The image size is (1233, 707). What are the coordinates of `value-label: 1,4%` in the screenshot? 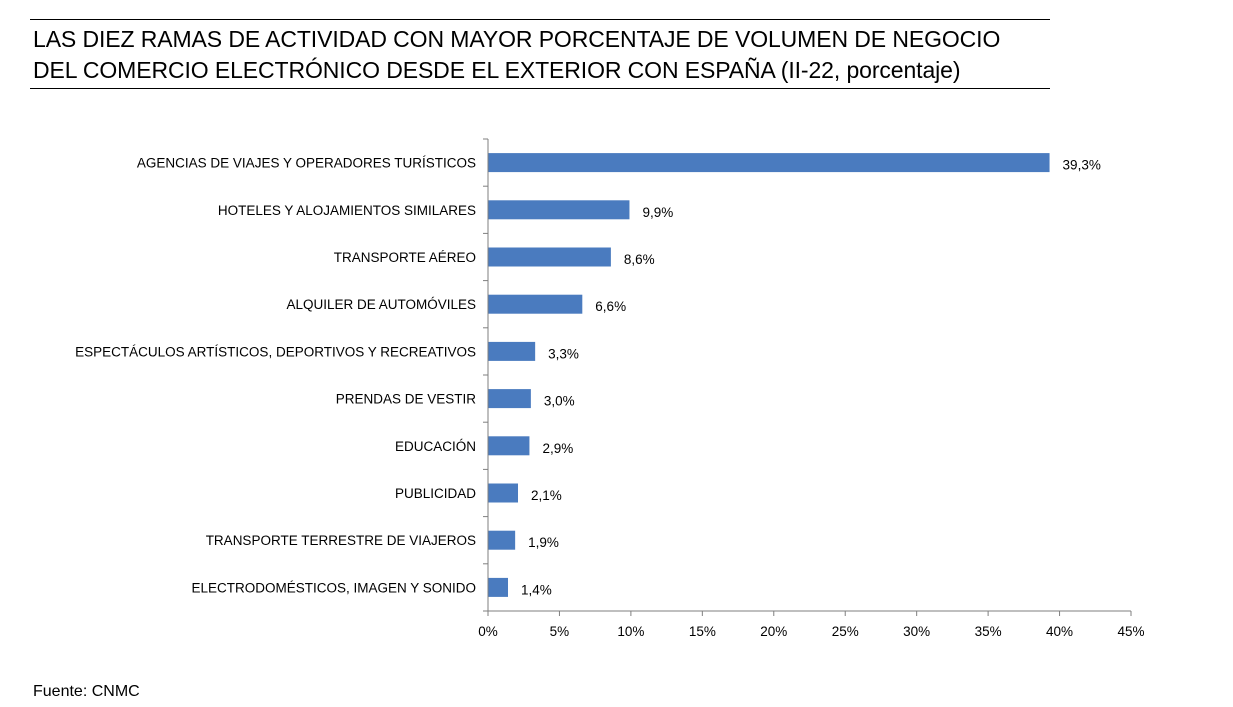 It's located at (536, 589).